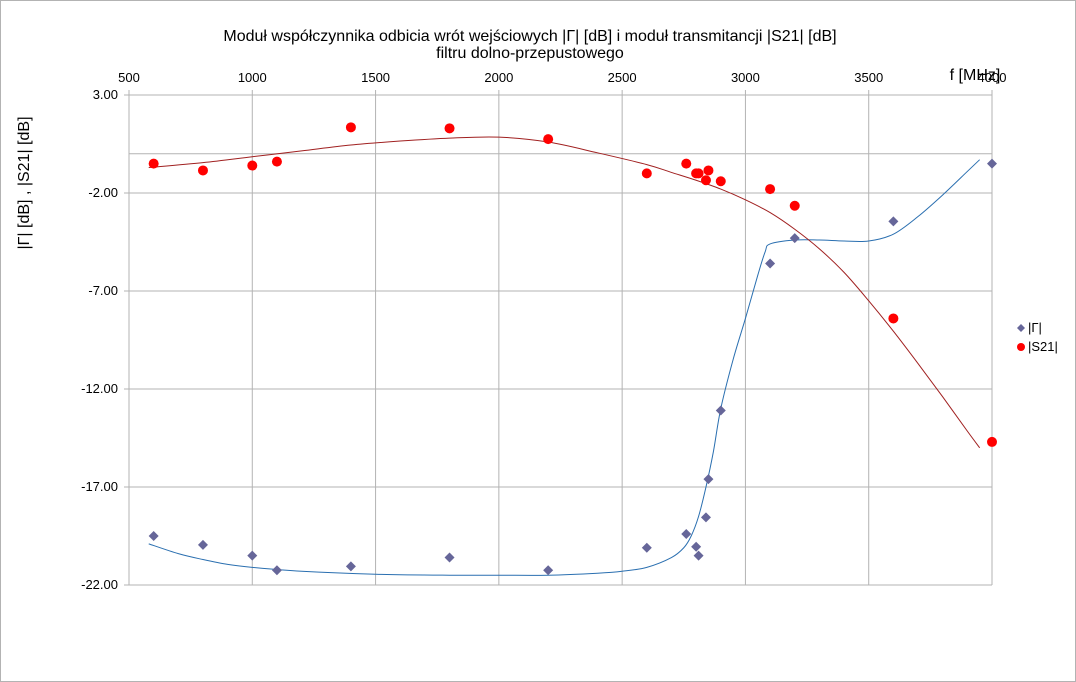 Image resolution: width=1076 pixels, height=682 pixels. I want to click on legend-label: |Γ|, so click(1035, 327).